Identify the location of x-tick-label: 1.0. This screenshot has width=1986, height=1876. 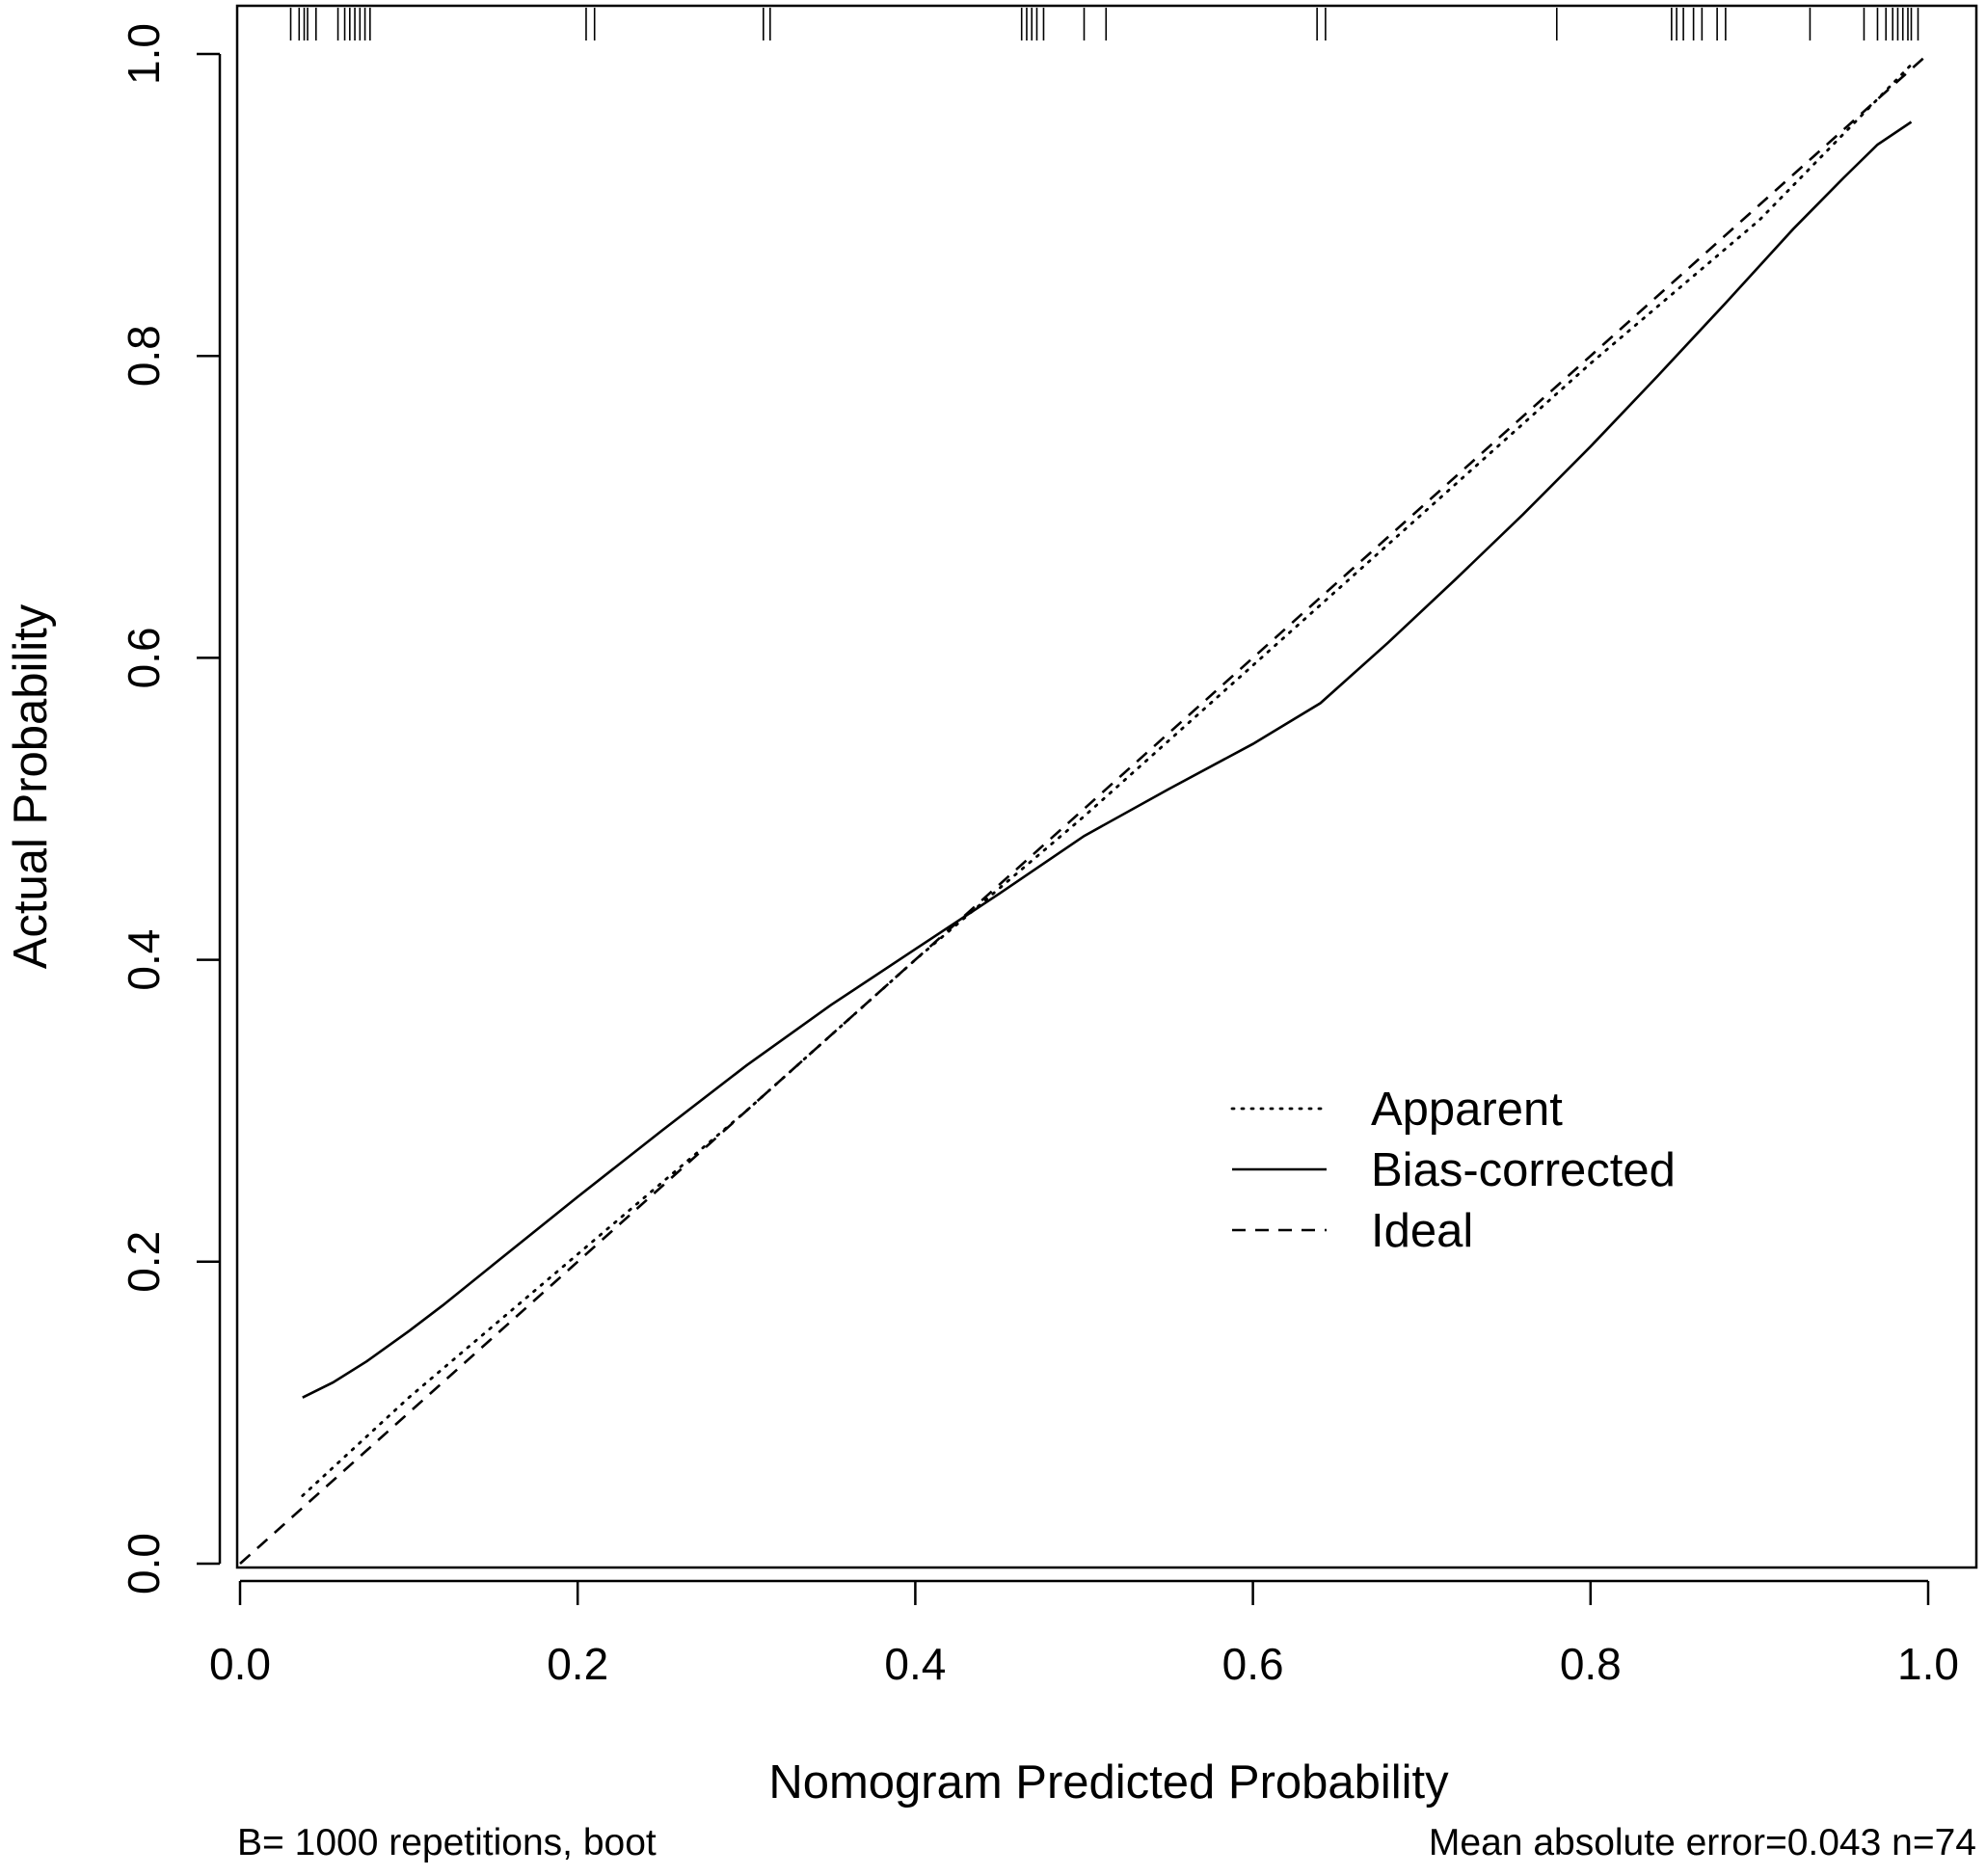
(1928, 1664).